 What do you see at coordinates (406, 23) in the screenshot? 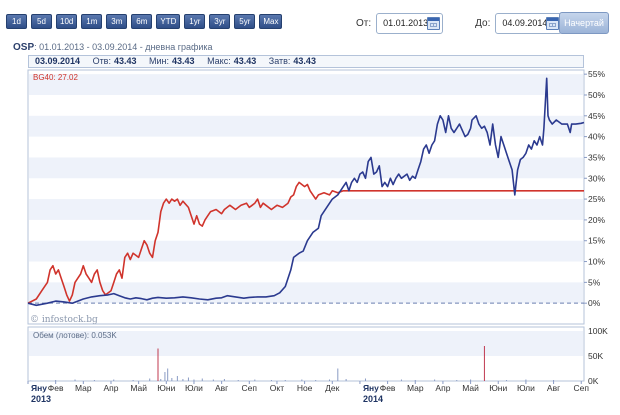
I see `from-date-value: 01.01.2013` at bounding box center [406, 23].